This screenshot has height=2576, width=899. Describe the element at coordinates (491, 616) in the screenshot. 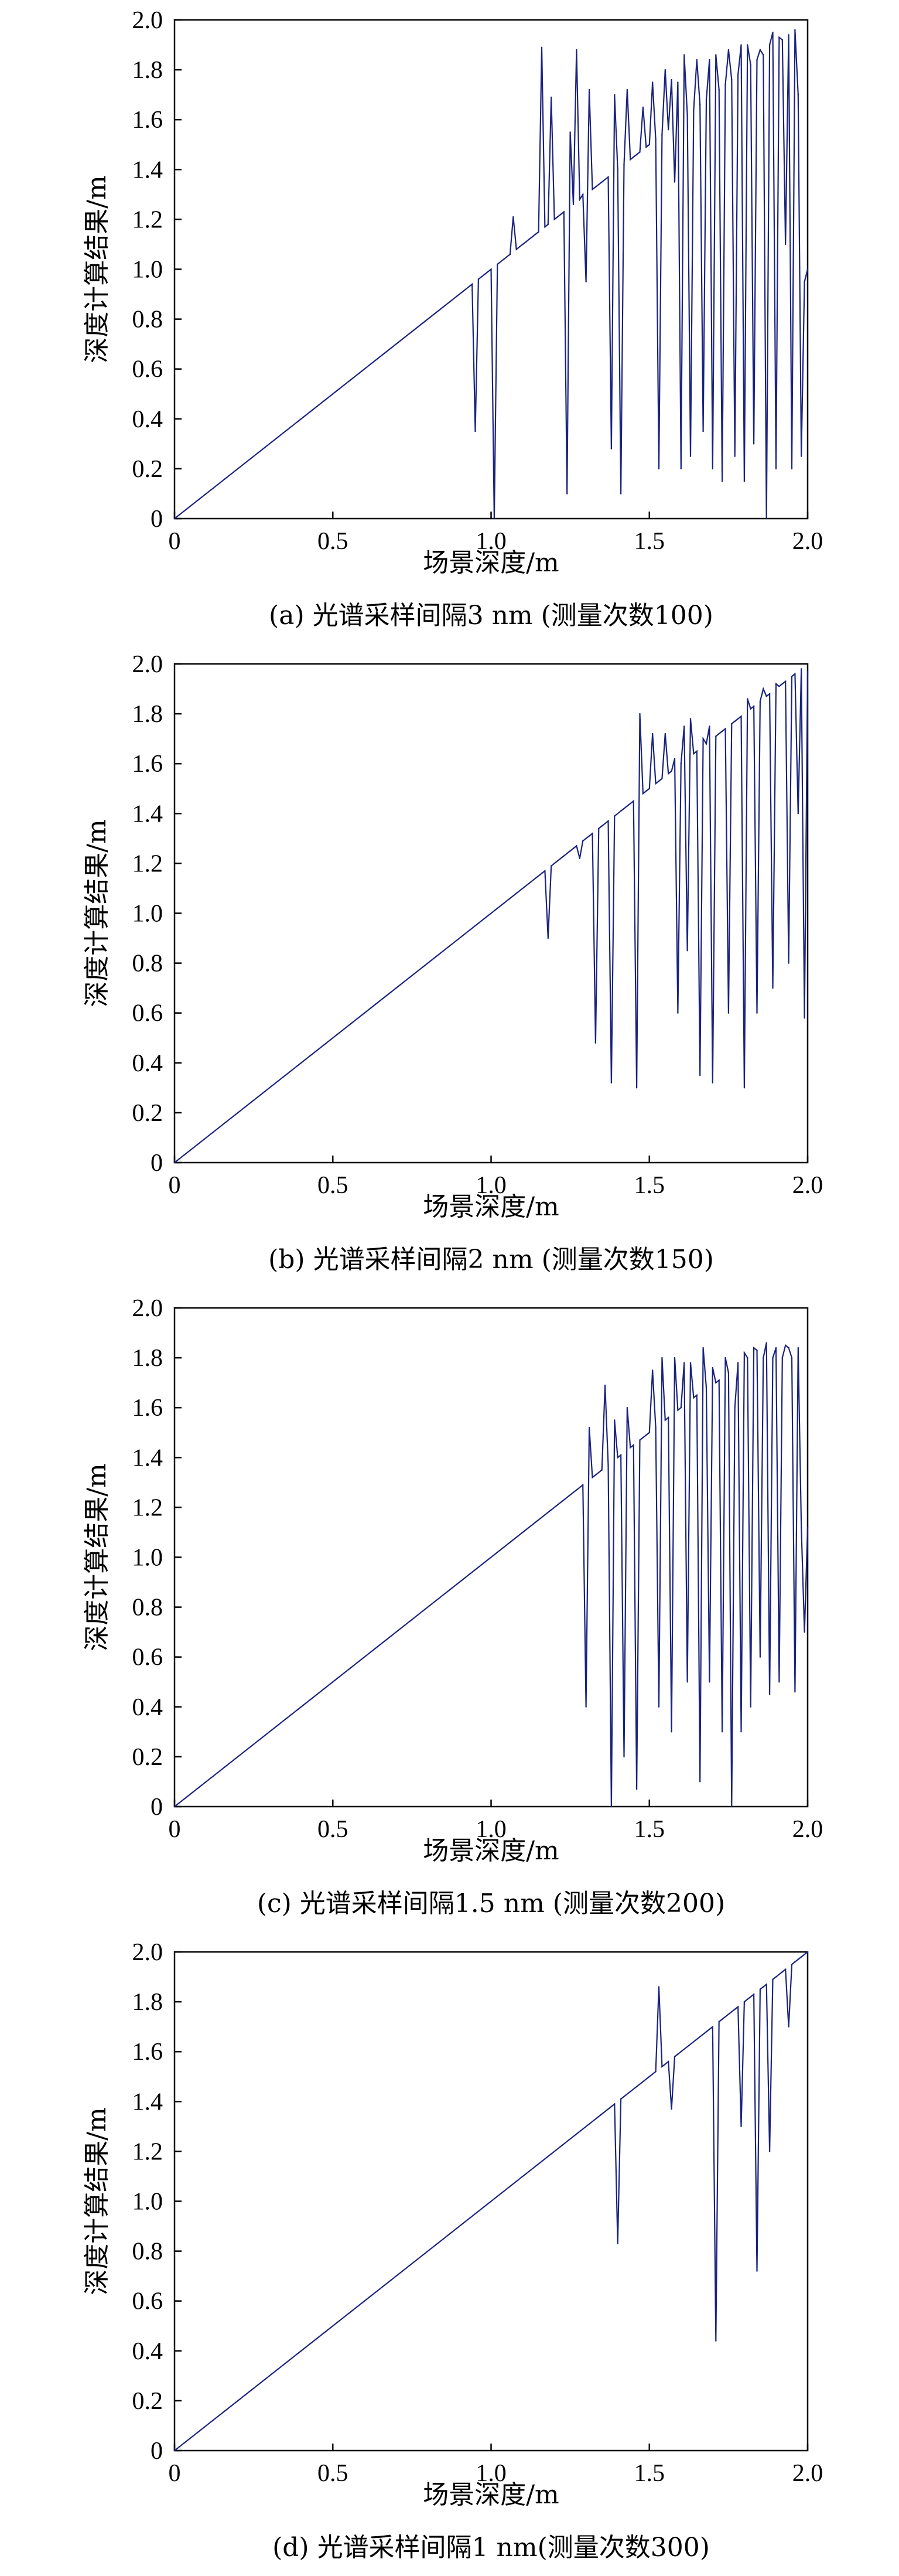

I see `panel-caption: (a) 光谱采样间隔3 nm (测量次数100)` at that location.